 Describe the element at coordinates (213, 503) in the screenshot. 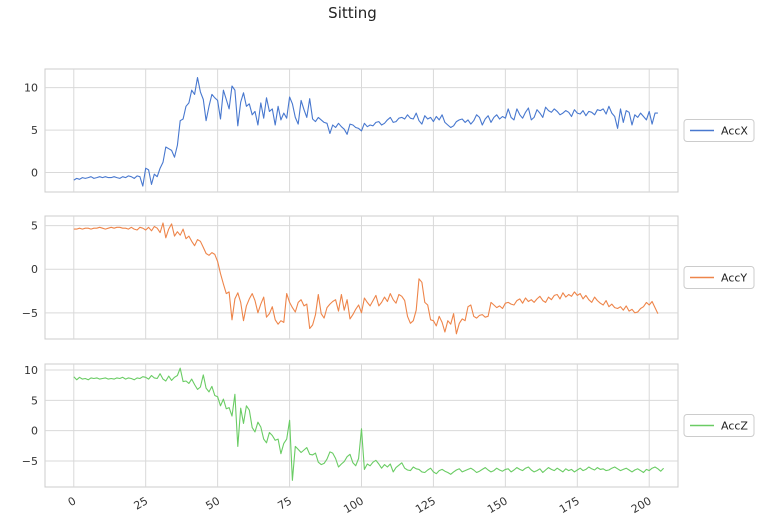

I see `x-tick-label: 50` at that location.